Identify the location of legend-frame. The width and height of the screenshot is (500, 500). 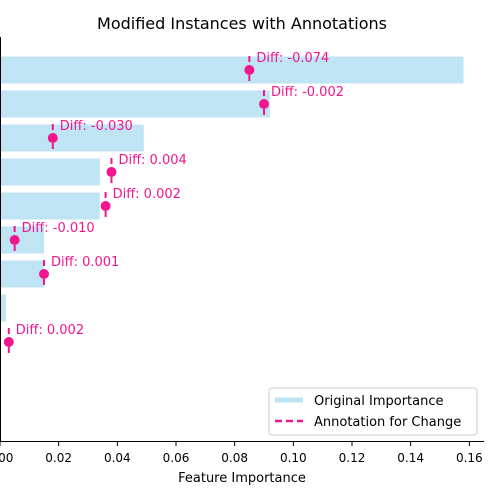
(373, 411).